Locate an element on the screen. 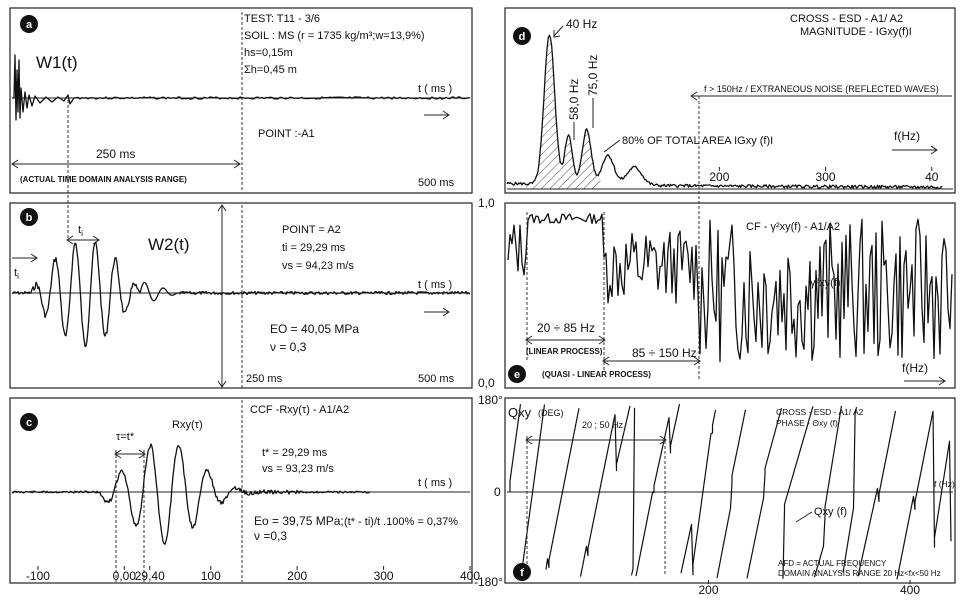 This screenshot has height=600, width=960. panel-c-tau-arrow is located at coordinates (130, 454).